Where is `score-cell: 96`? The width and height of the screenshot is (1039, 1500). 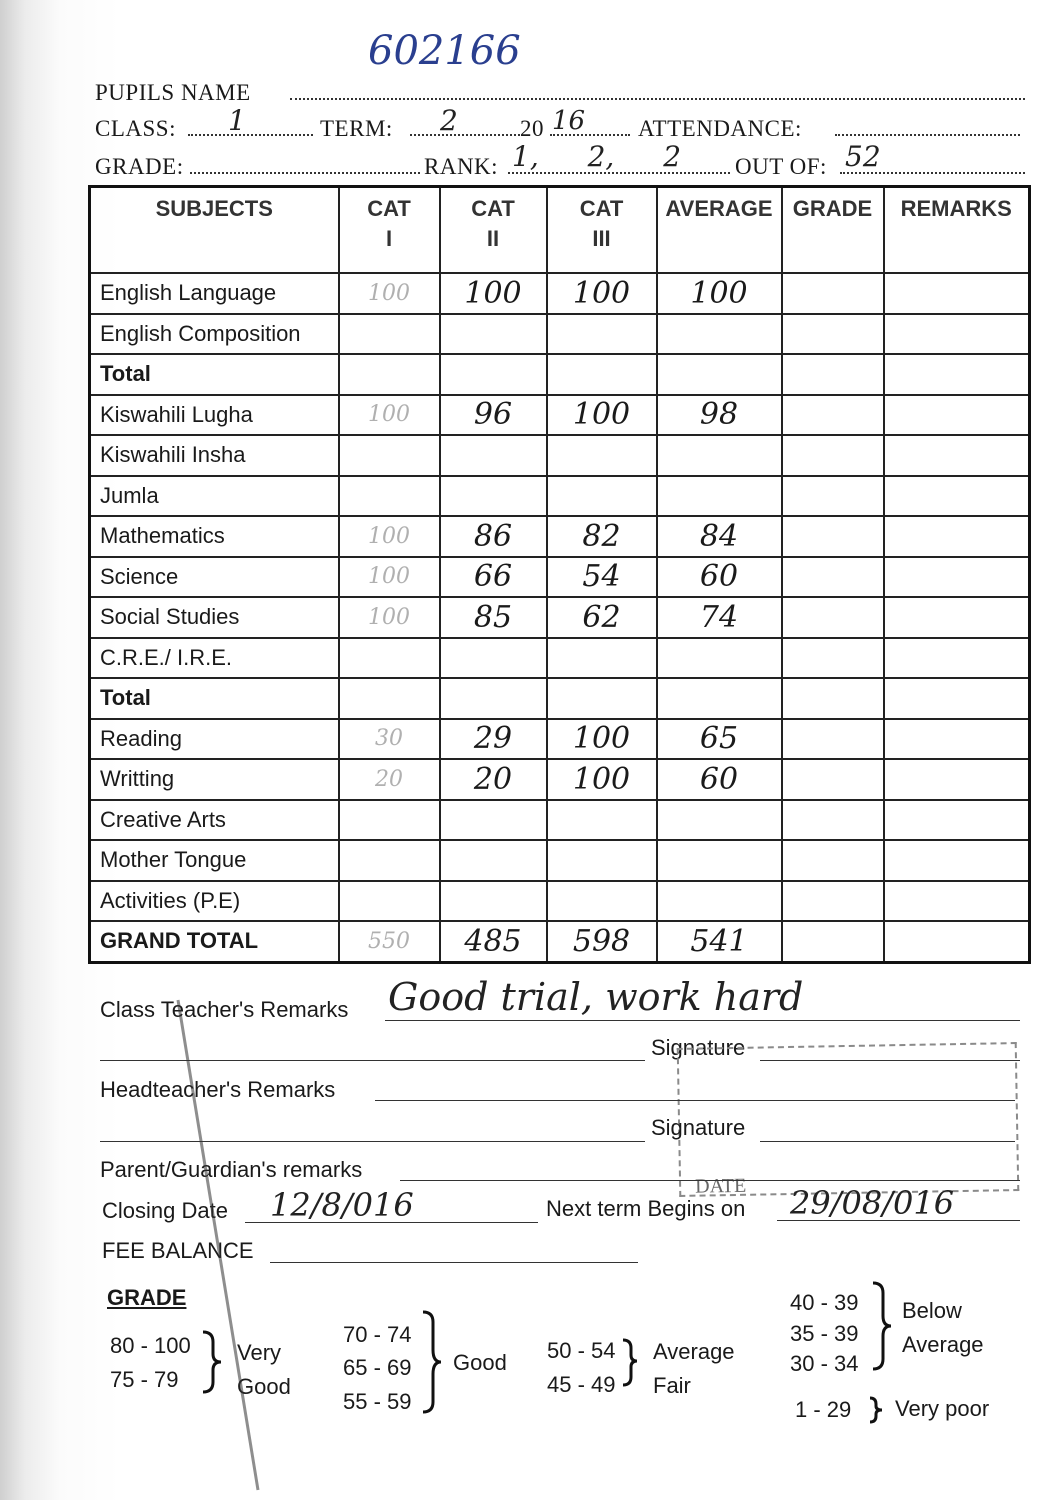
score-cell: 96 is located at coordinates (493, 414).